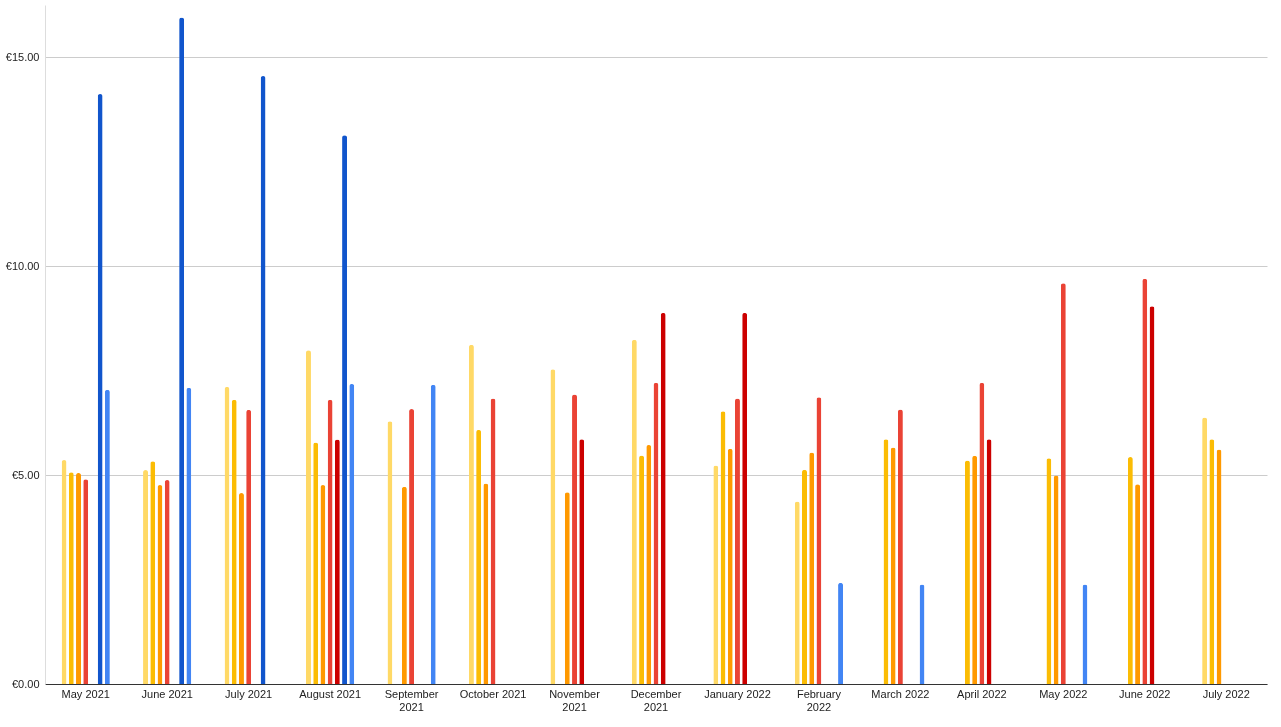 This screenshot has height=727, width=1281. Describe the element at coordinates (656, 700) in the screenshot. I see `x-tick-label: December 2021` at that location.